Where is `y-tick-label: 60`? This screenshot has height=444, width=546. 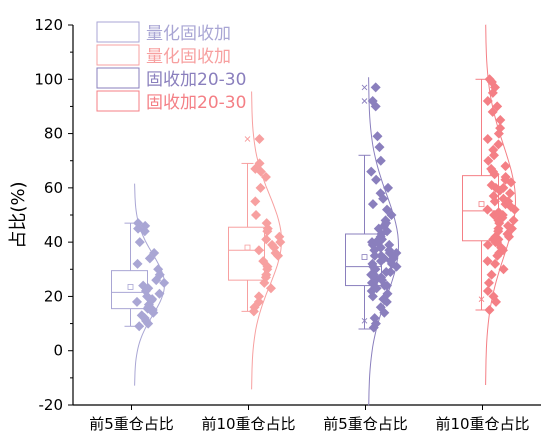 y-tick-label: 60 is located at coordinates (53, 188).